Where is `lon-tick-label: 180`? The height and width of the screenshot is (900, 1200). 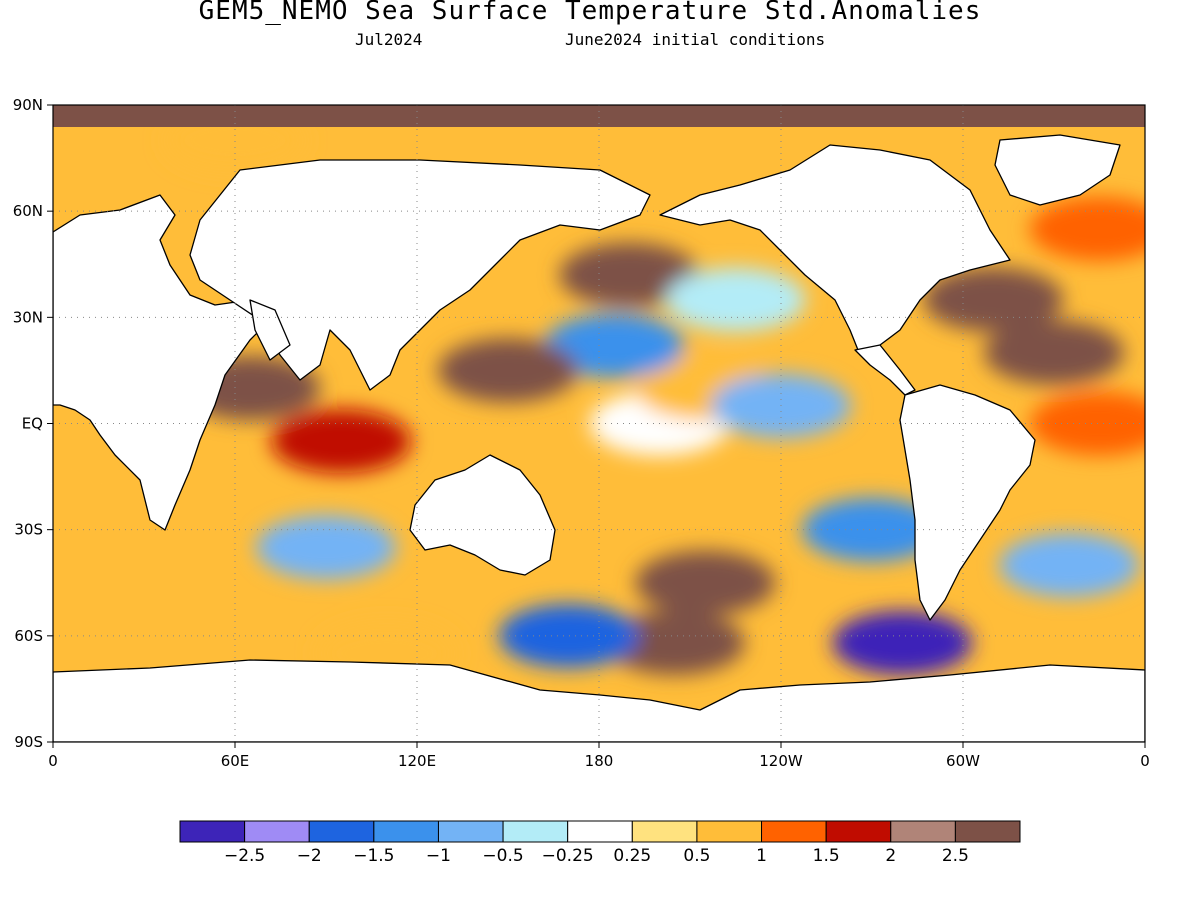
lon-tick-label: 180 is located at coordinates (599, 761).